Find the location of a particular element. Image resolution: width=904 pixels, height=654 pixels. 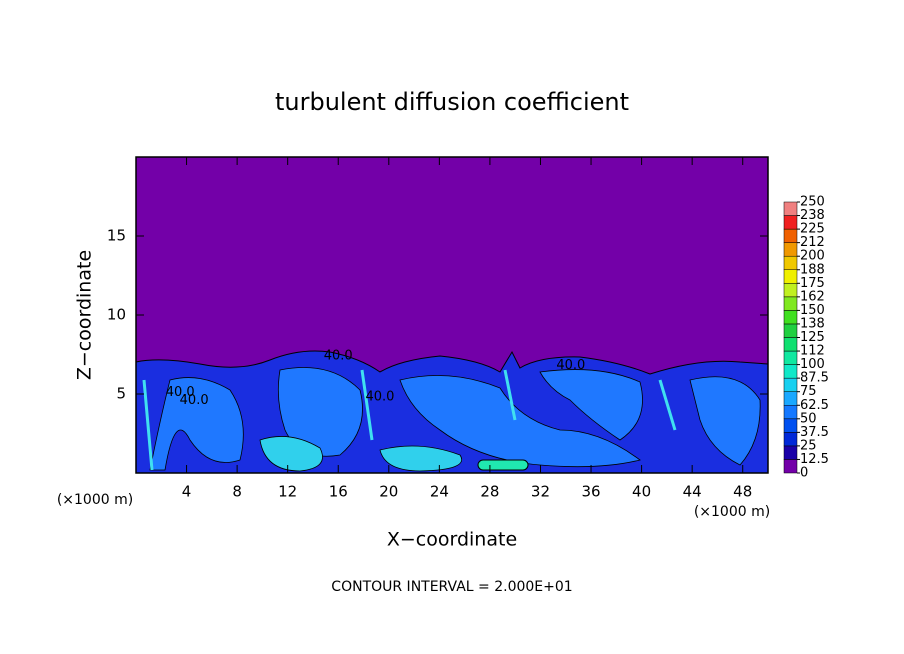

colorbar-label: 125 is located at coordinates (812, 337).